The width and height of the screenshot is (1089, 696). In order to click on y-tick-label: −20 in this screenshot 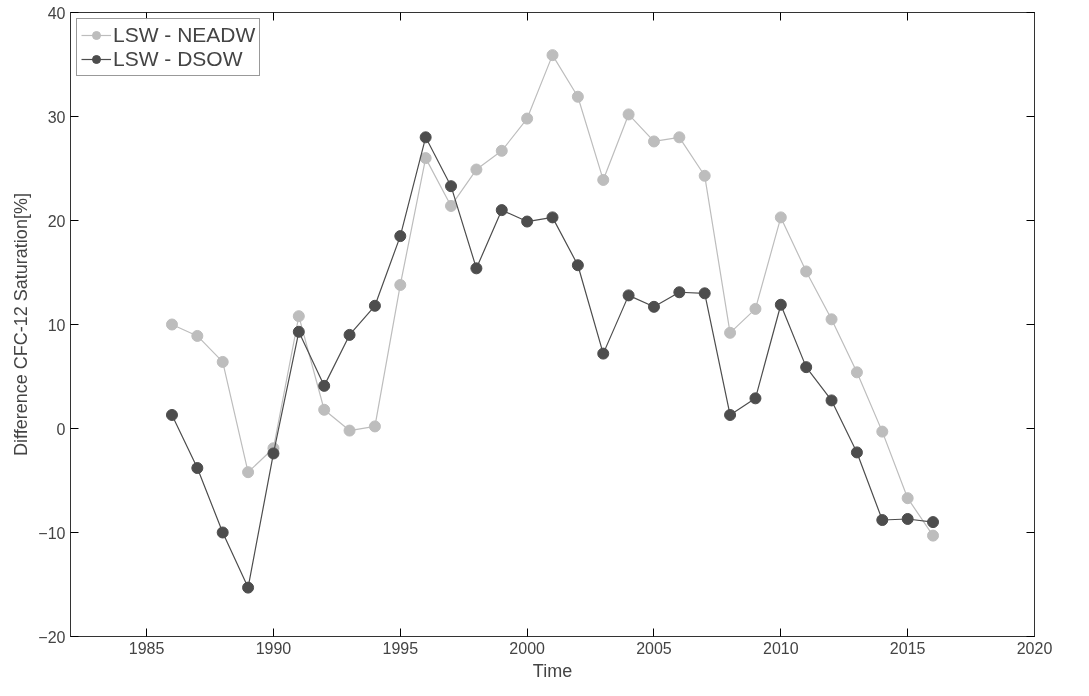, I will do `click(52, 637)`.